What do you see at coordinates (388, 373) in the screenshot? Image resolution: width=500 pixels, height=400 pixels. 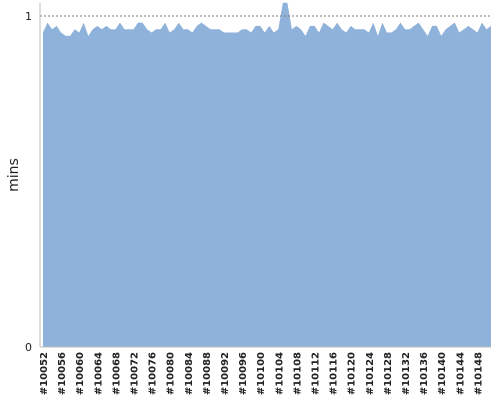 I see `x-tick-label: #10128` at bounding box center [388, 373].